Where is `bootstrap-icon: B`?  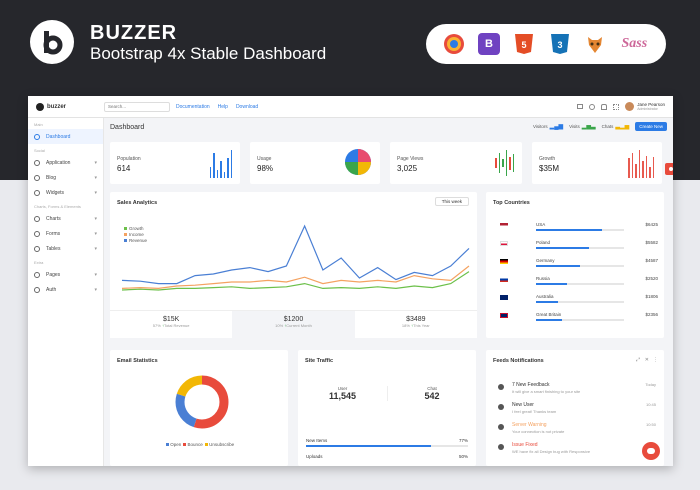
bootstrap-icon: B is located at coordinates (488, 44).